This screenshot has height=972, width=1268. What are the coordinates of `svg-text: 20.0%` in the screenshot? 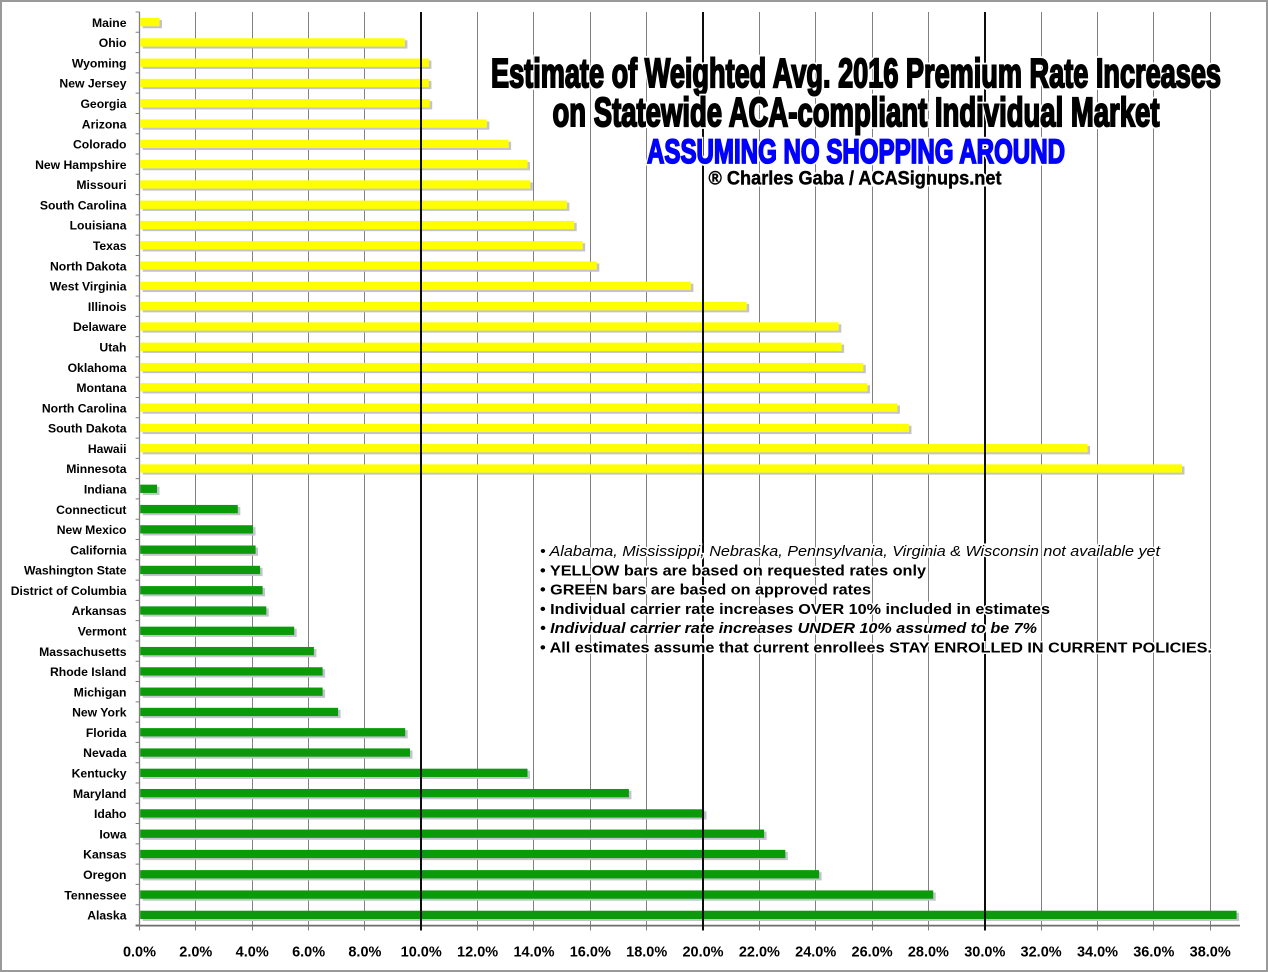 It's located at (702, 953).